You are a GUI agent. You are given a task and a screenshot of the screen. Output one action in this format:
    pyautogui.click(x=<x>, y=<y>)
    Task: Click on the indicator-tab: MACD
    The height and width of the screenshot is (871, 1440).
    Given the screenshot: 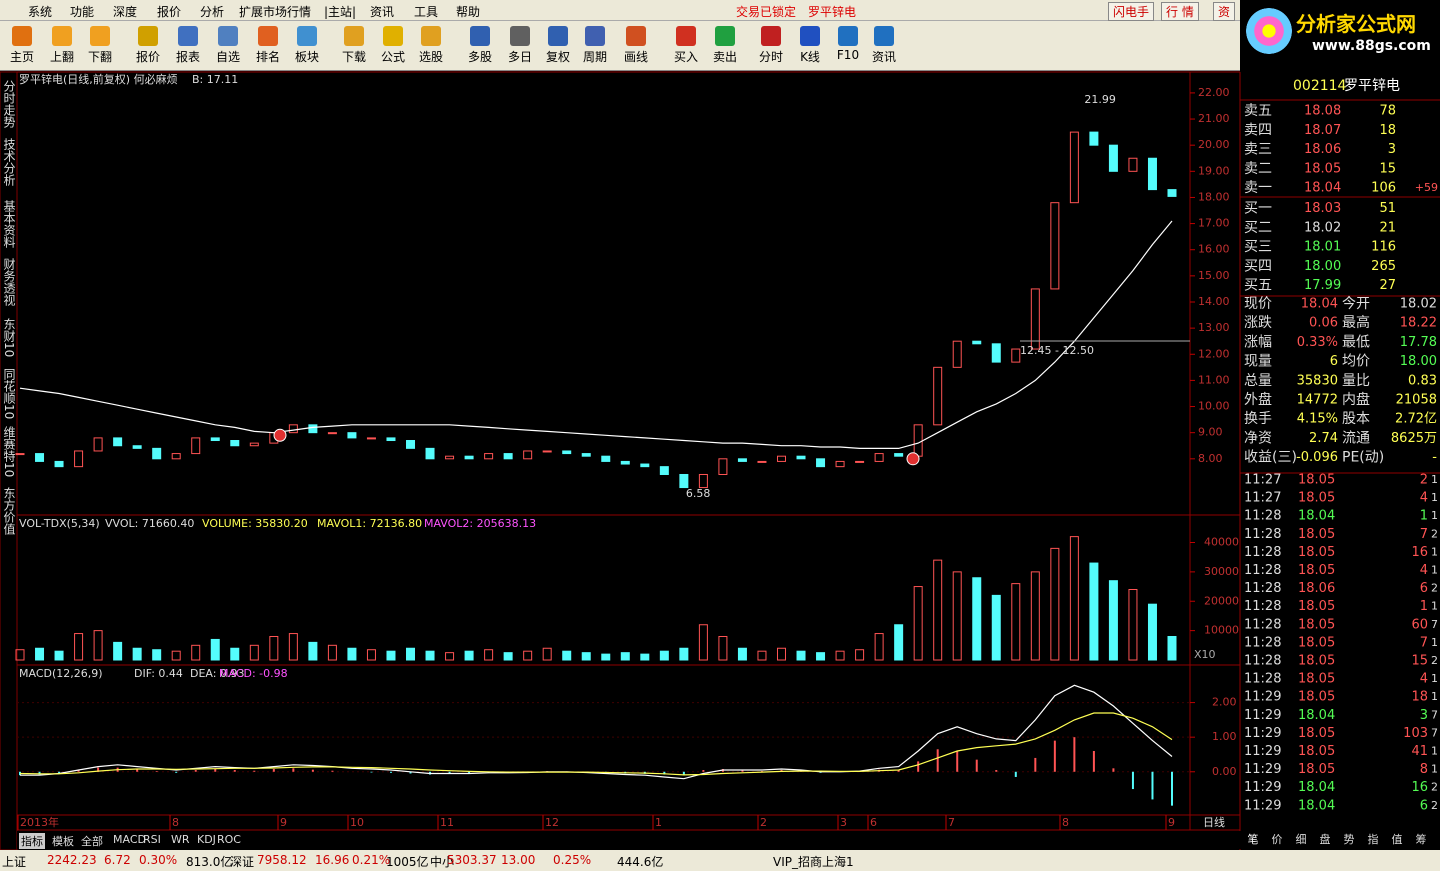 What is the action you would take?
    pyautogui.click(x=129, y=839)
    